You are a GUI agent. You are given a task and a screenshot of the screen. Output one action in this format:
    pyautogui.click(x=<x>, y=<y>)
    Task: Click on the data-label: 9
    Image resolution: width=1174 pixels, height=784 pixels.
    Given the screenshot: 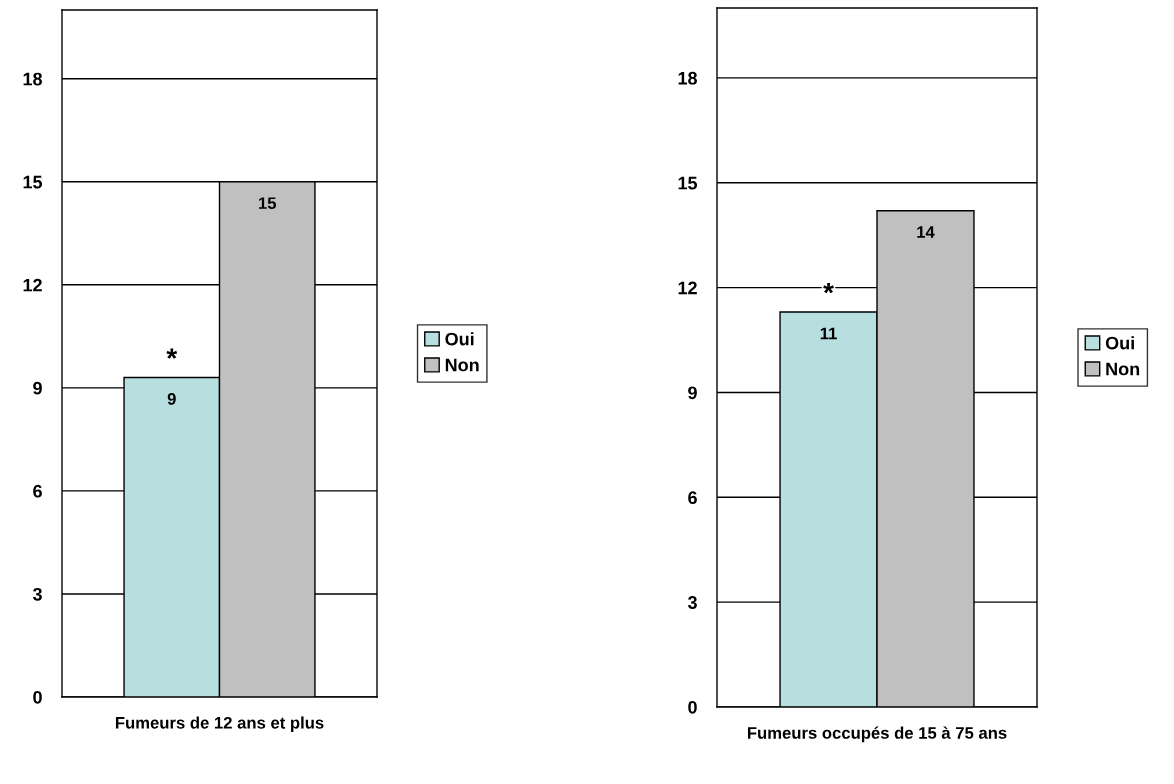 What is the action you would take?
    pyautogui.click(x=171, y=399)
    